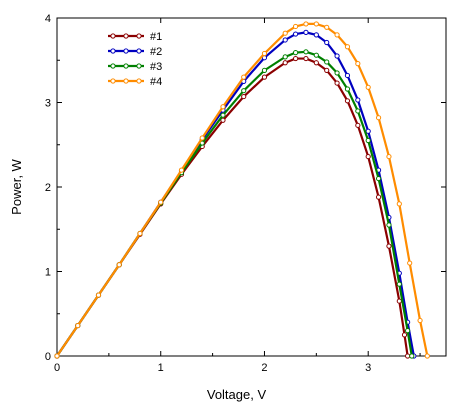 The width and height of the screenshot is (450, 408). What do you see at coordinates (156, 52) in the screenshot?
I see `legend-label: #2` at bounding box center [156, 52].